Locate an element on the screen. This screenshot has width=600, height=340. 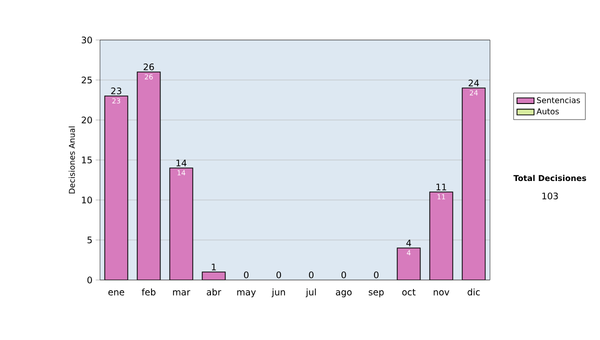
x-tick-label: sep is located at coordinates (376, 294).